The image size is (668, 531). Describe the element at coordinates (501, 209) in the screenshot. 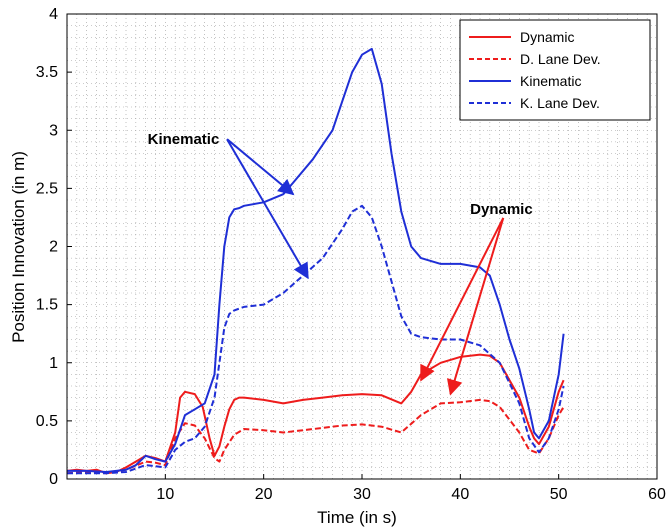

I see `annotation-label-1: Dynamic` at that location.